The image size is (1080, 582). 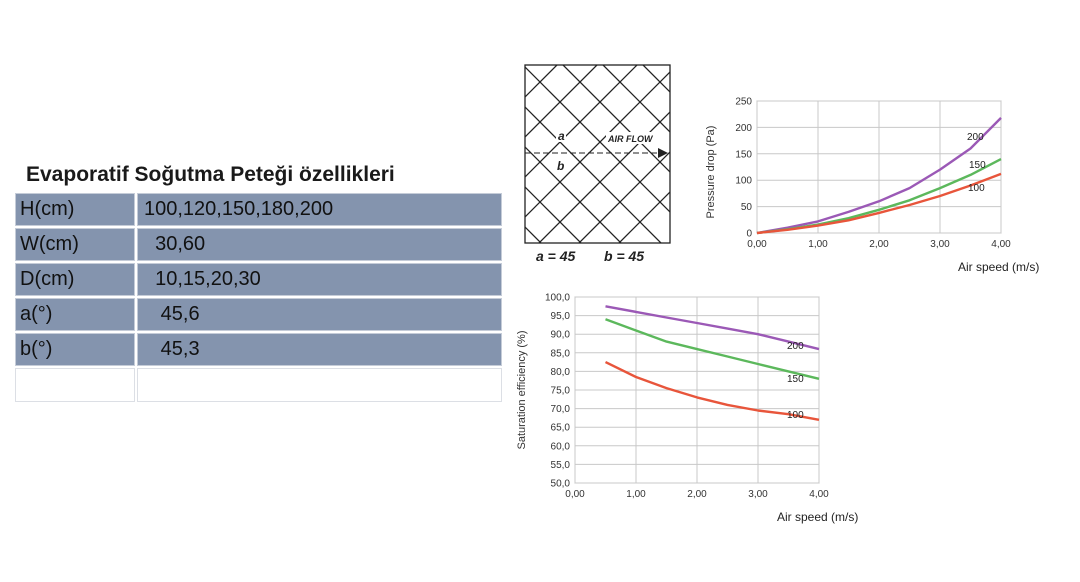 What do you see at coordinates (556, 256) in the screenshot?
I see `caption-a: a = 45` at bounding box center [556, 256].